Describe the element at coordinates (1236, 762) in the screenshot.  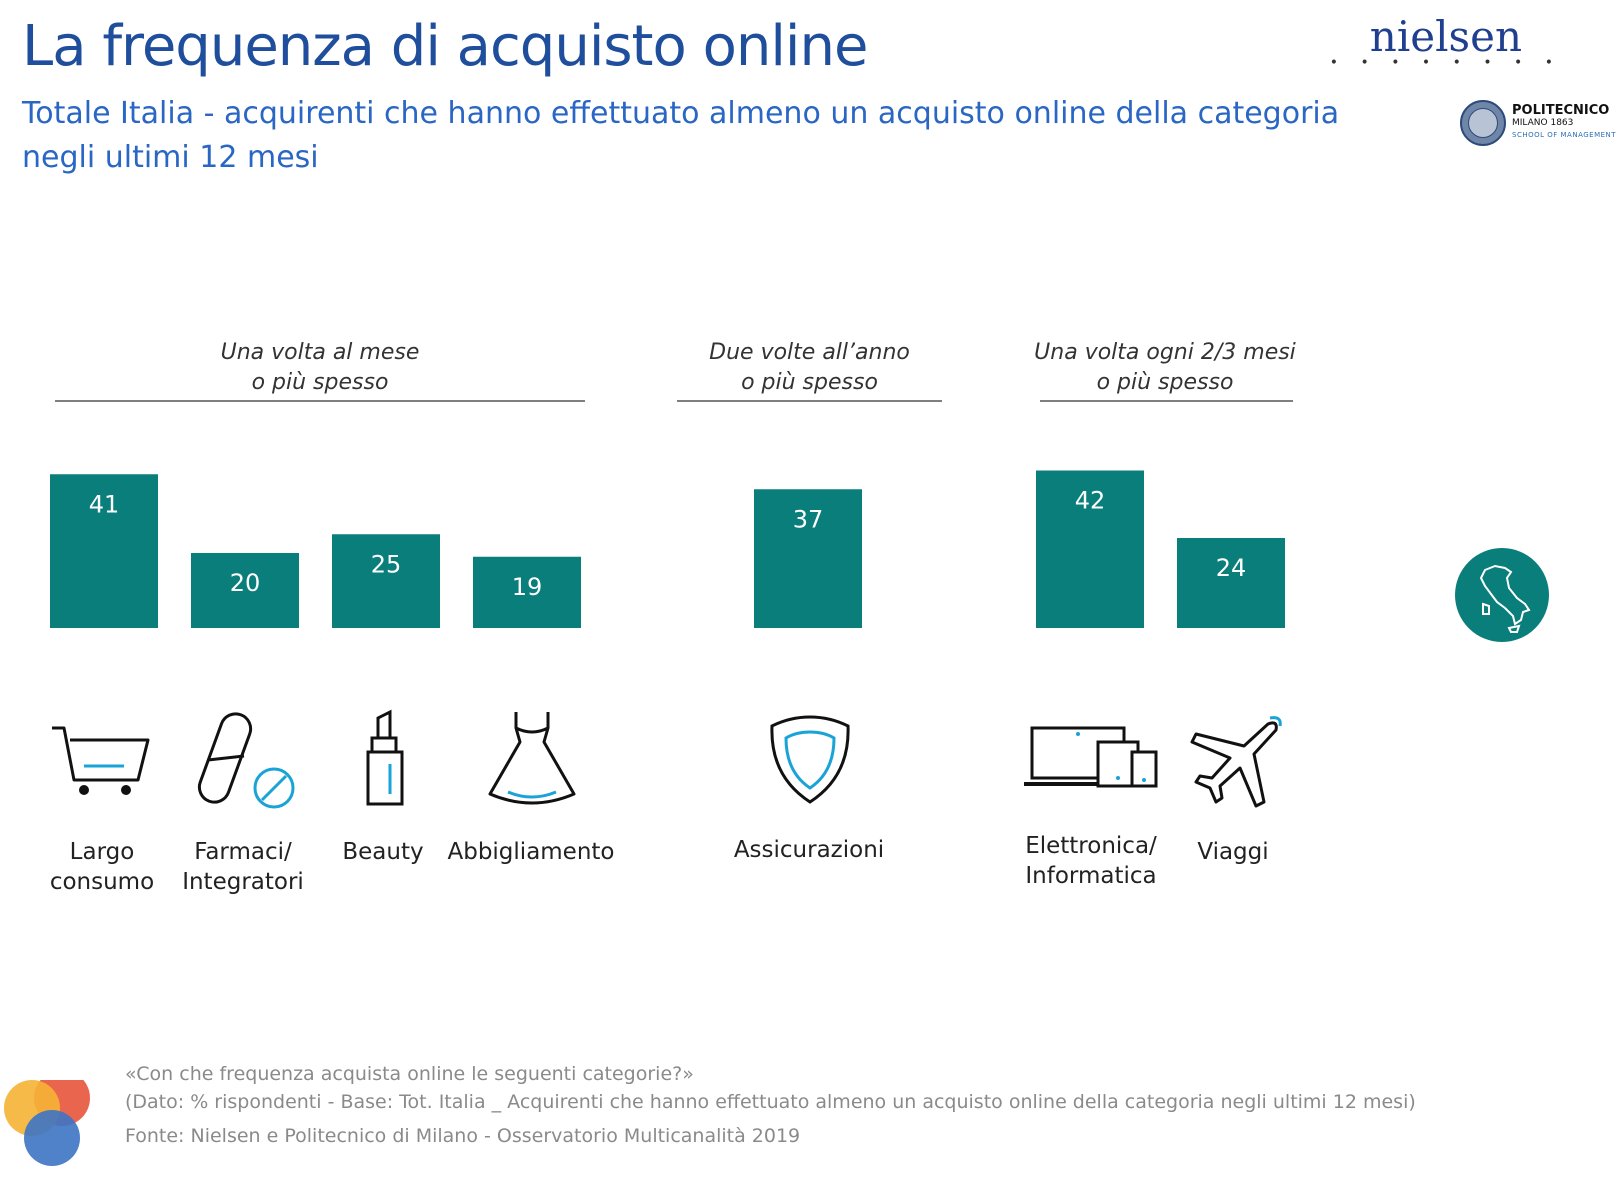
I see `airplane-icon` at that location.